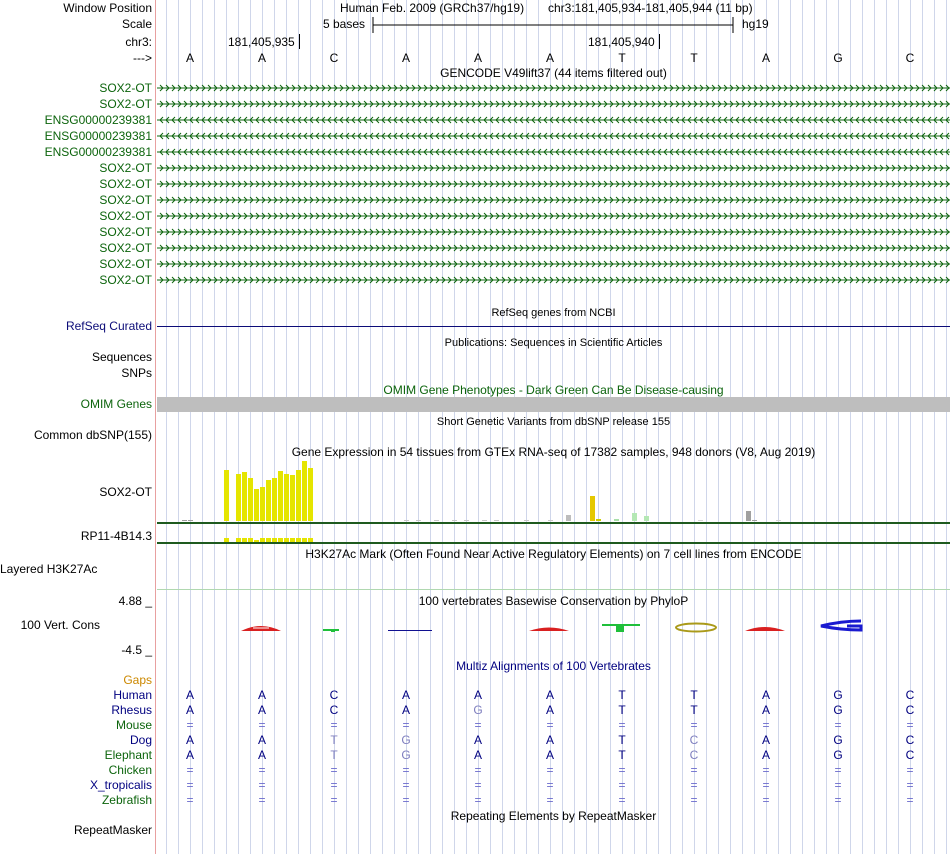 The width and height of the screenshot is (950, 854). I want to click on gtex-gene-label-rp11: RP11-4B14.3, so click(116, 536).